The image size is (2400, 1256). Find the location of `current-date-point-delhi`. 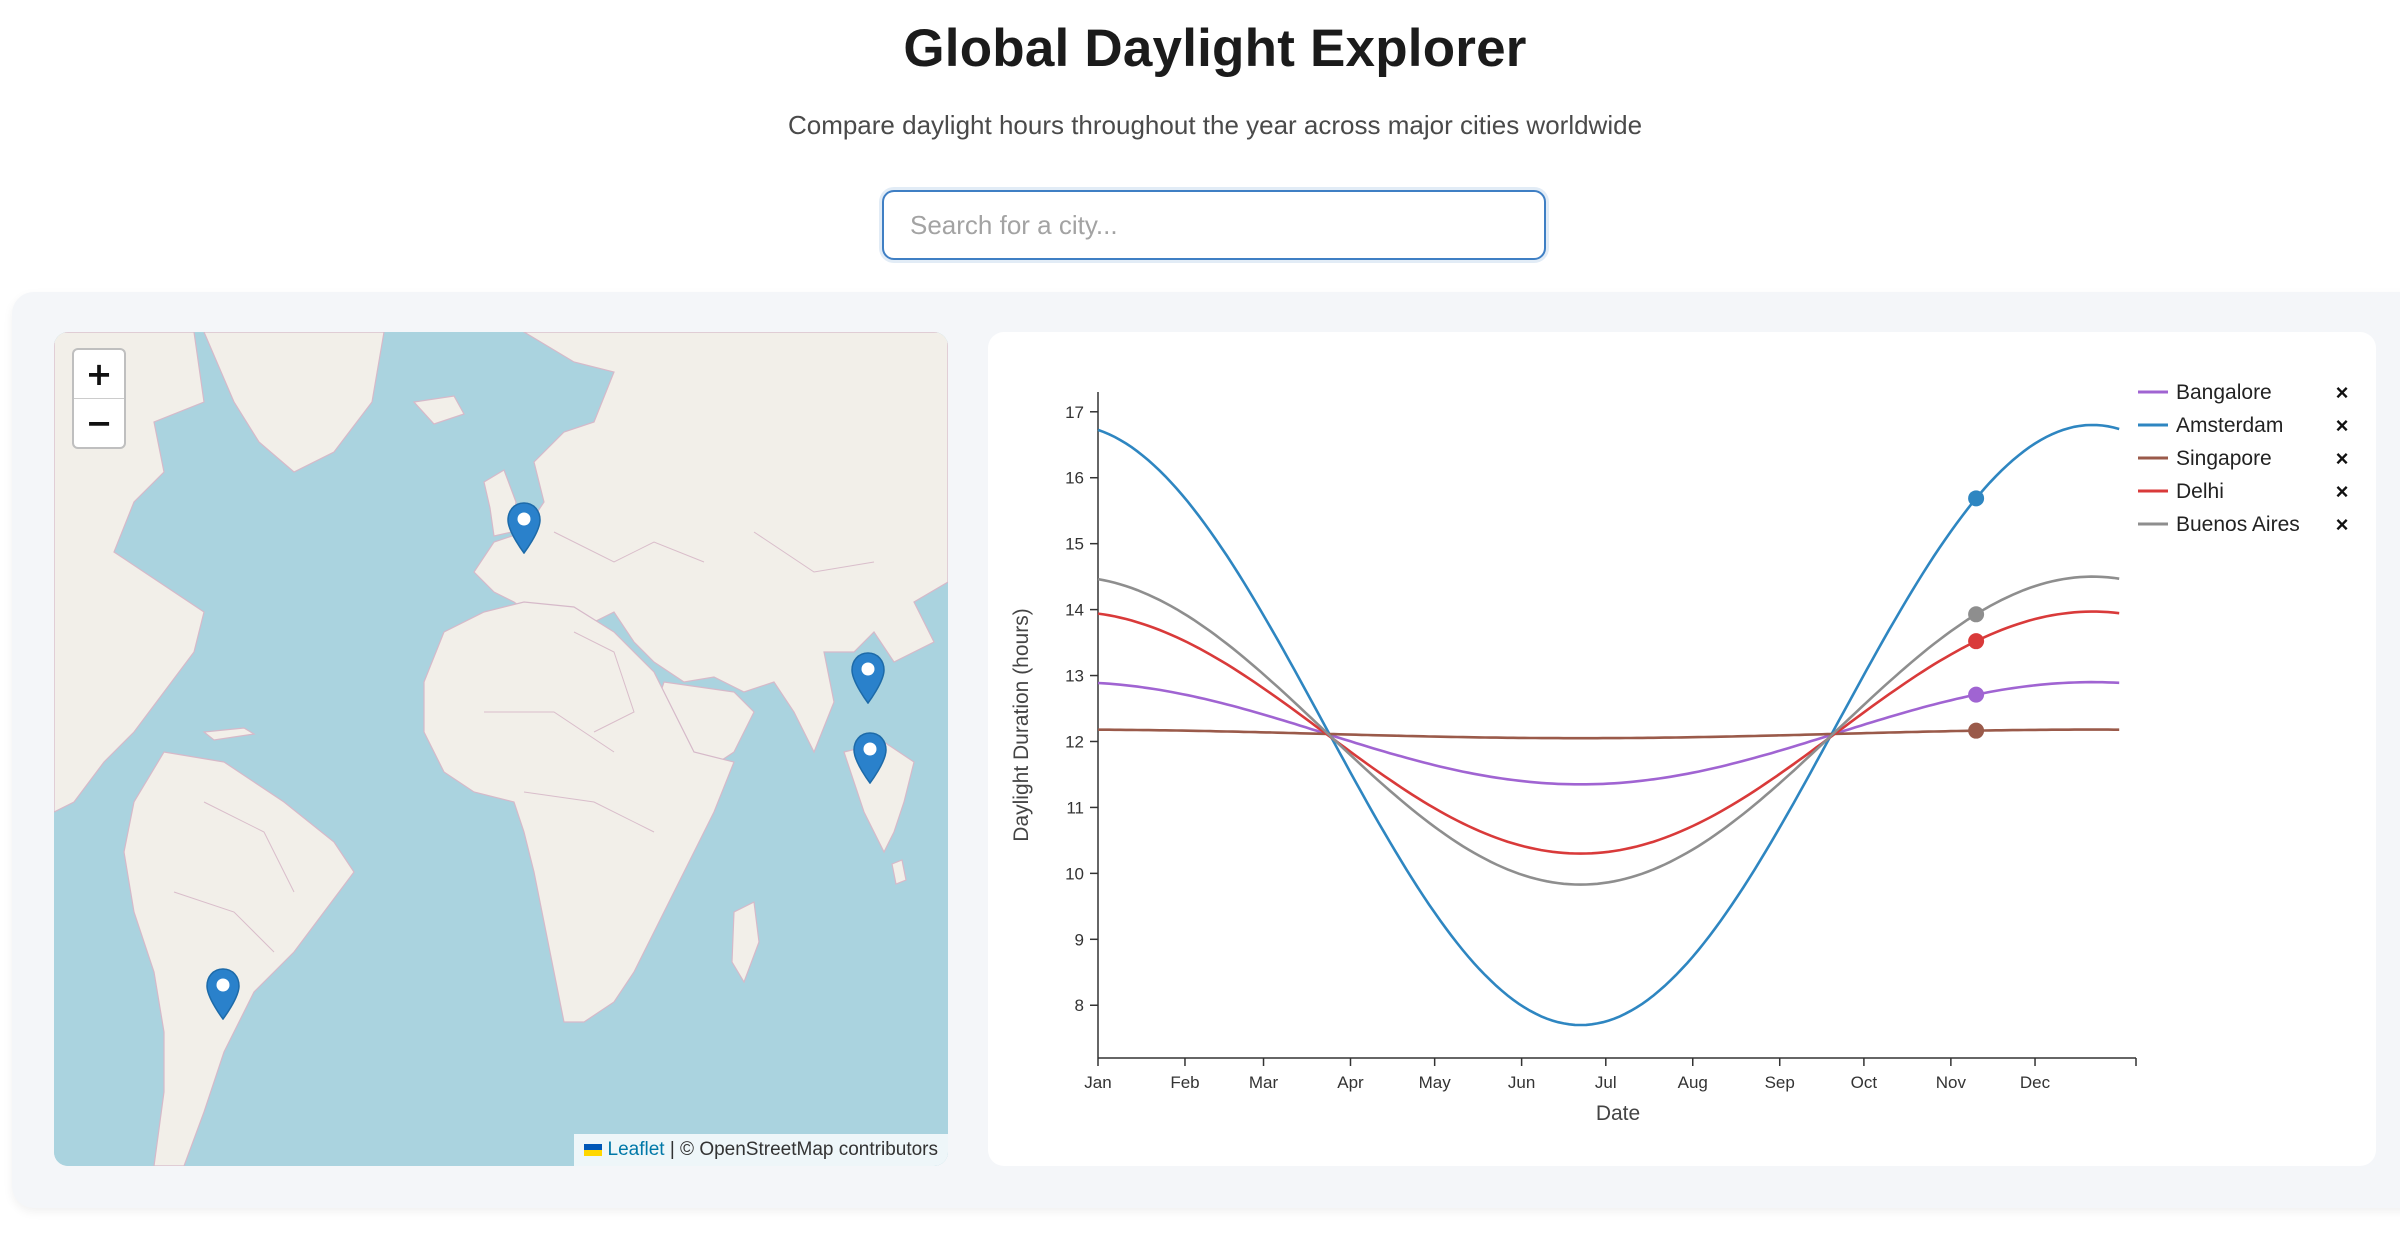

current-date-point-delhi is located at coordinates (1976, 641).